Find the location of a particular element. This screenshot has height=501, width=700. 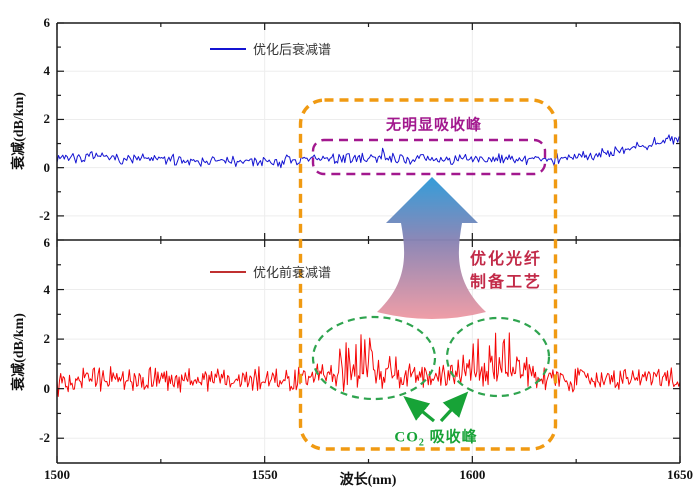

co2-arrow-right is located at coordinates (454, 407).